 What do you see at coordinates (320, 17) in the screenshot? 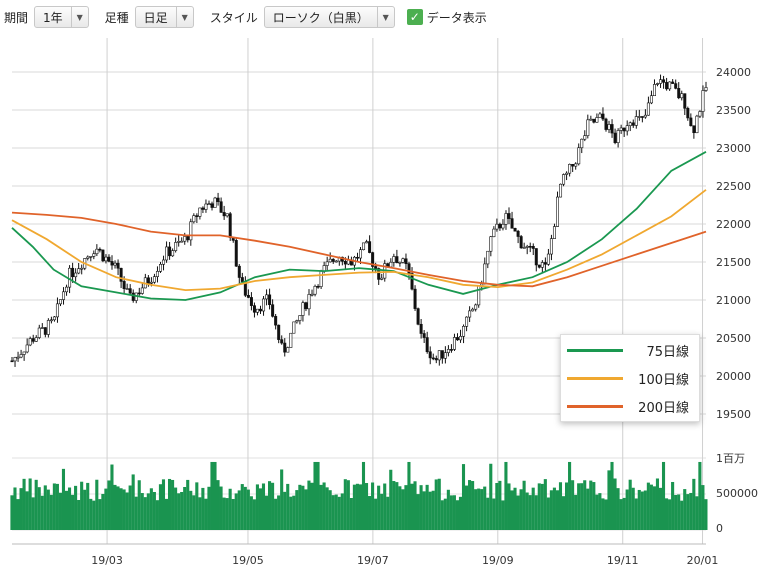
I see `style-value: ローソク（白黒）` at bounding box center [320, 17].